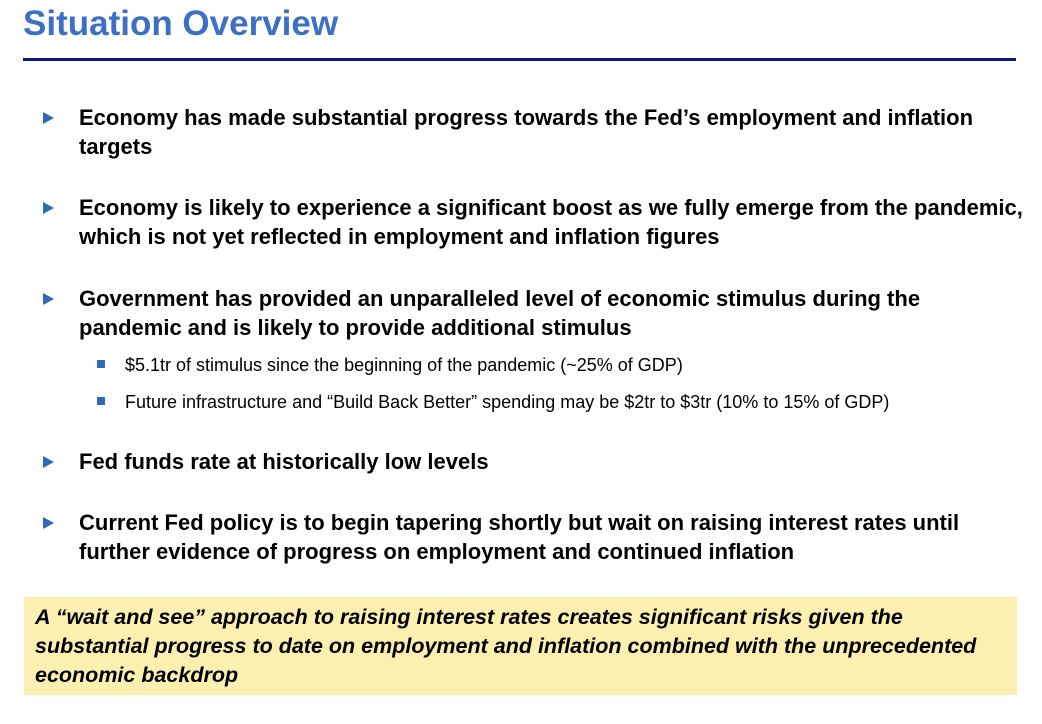 The image size is (1042, 724). What do you see at coordinates (519, 59) in the screenshot?
I see `title-divider` at bounding box center [519, 59].